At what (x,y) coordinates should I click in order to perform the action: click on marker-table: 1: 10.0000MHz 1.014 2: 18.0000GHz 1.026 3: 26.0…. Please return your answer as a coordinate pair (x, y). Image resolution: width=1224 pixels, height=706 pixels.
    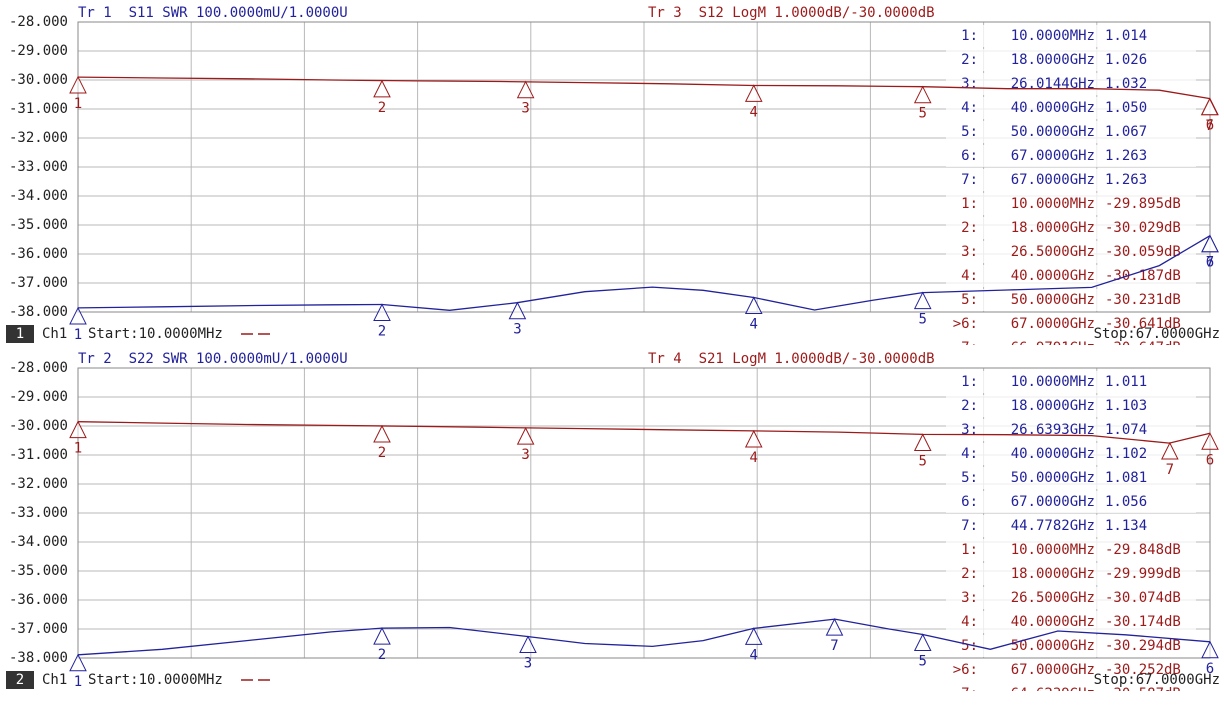
    Looking at the image, I should click on (1071, 185).